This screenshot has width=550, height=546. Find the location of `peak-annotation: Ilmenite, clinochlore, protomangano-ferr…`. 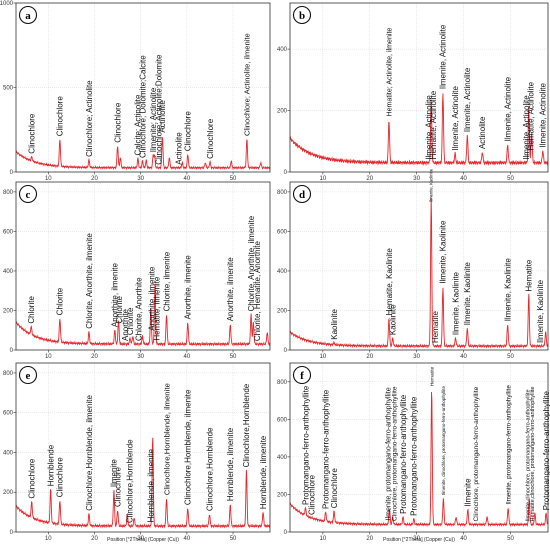

peak-annotation: Ilmenite, clinochlore, protomangano-ferr… is located at coordinates (443, 441).